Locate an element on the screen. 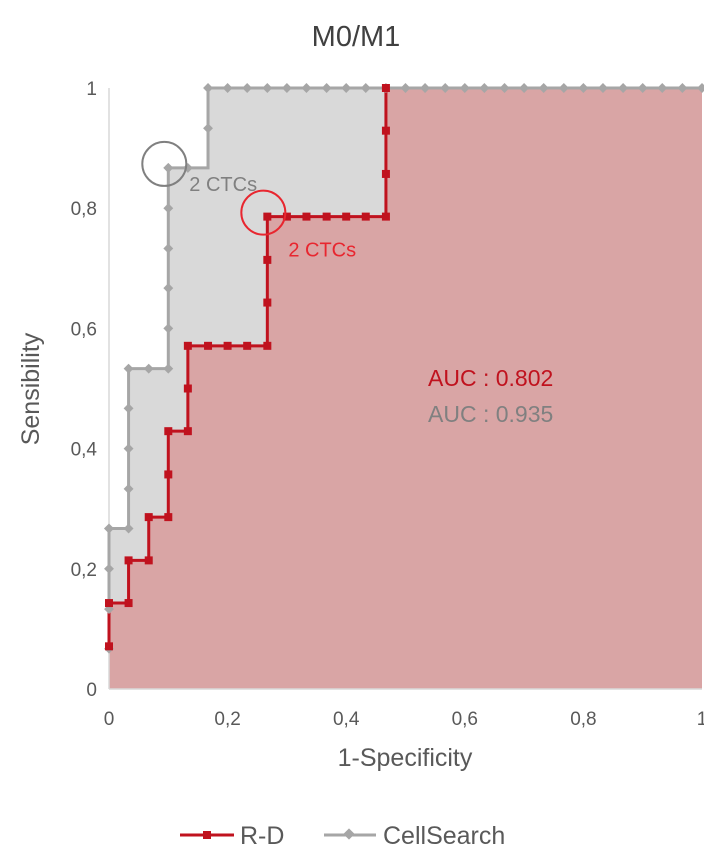 The width and height of the screenshot is (704, 851). y-axis-label: Sensibility is located at coordinates (31, 388).